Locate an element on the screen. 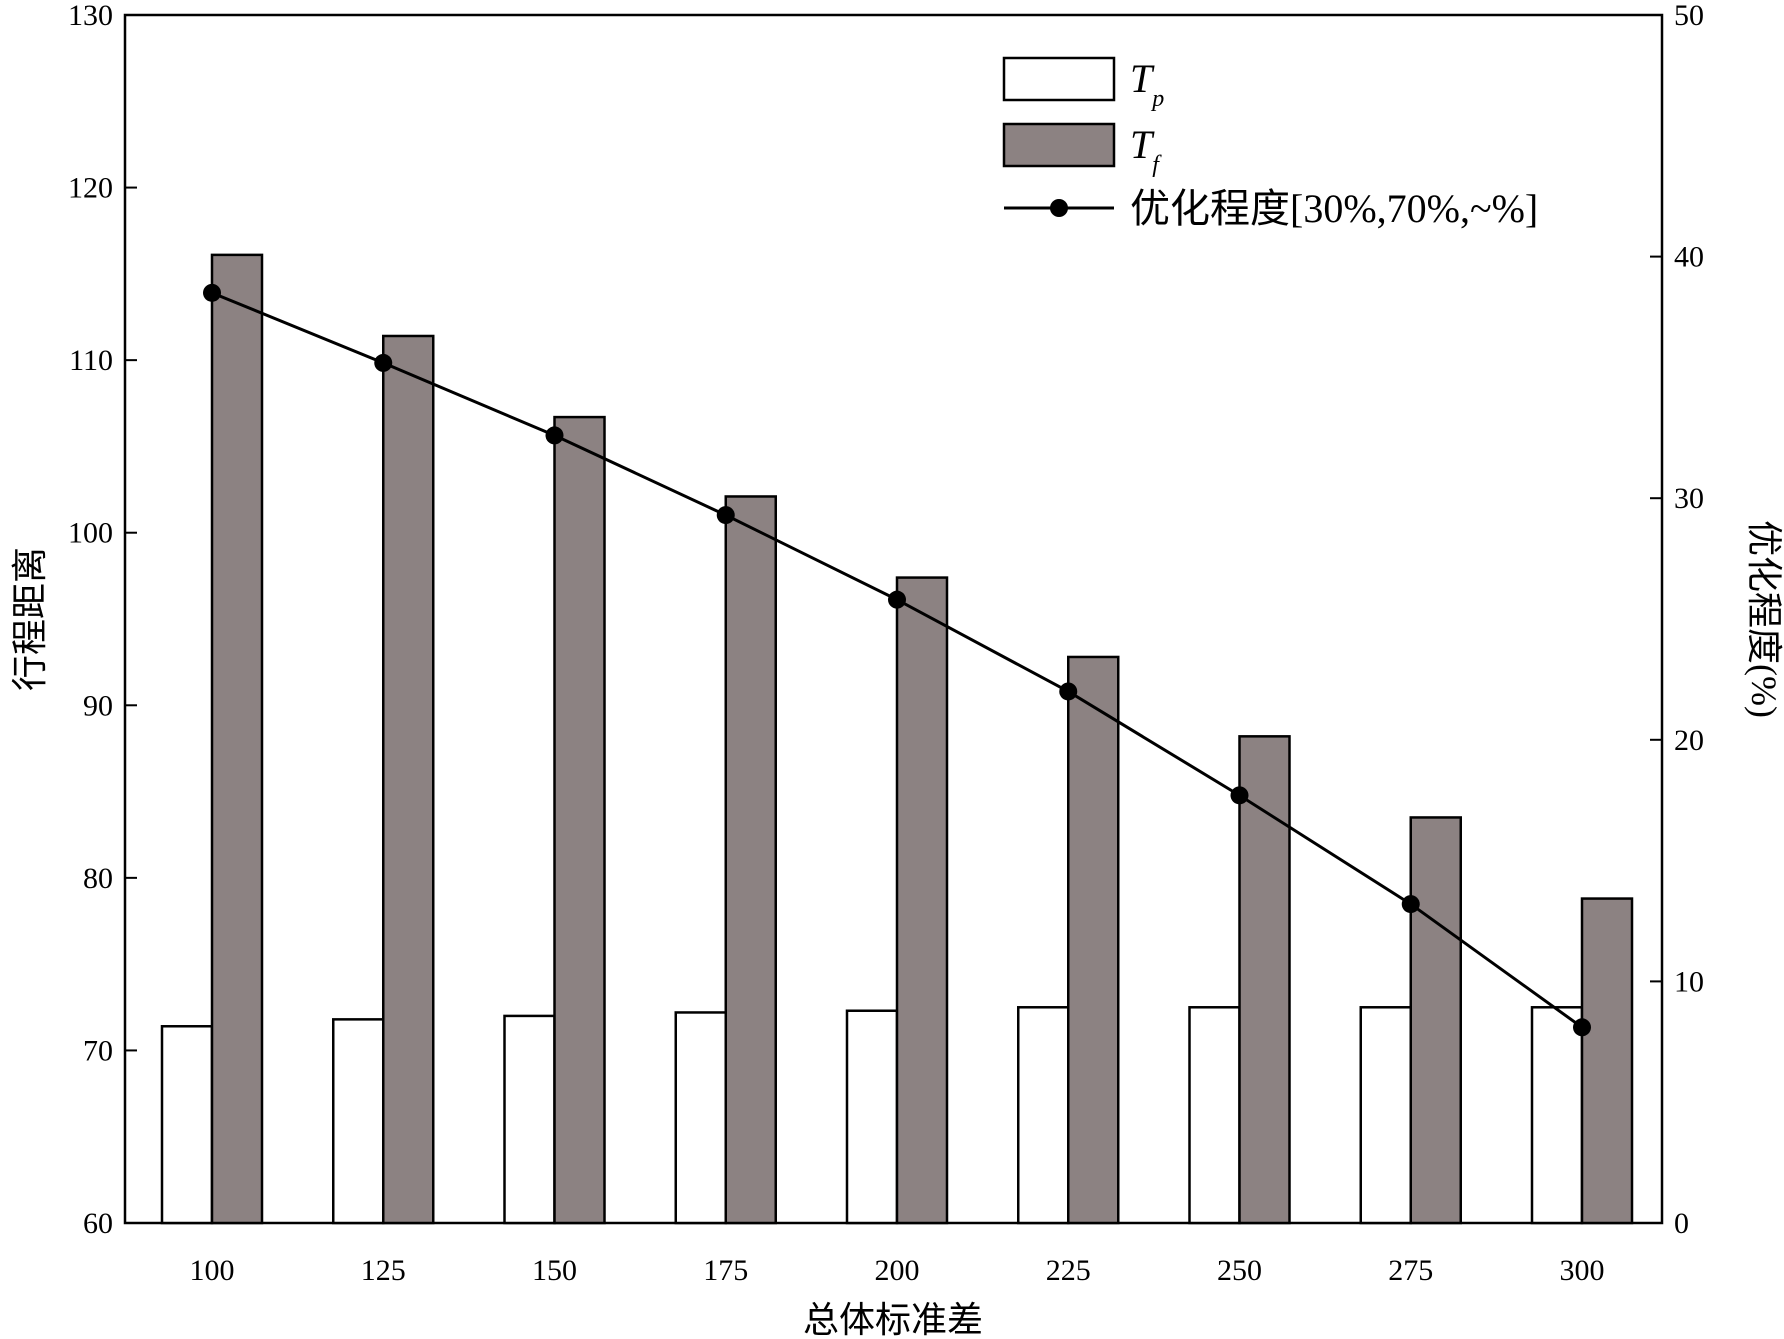 The image size is (1784, 1339). y-tick-label: 130 is located at coordinates (90, 16).